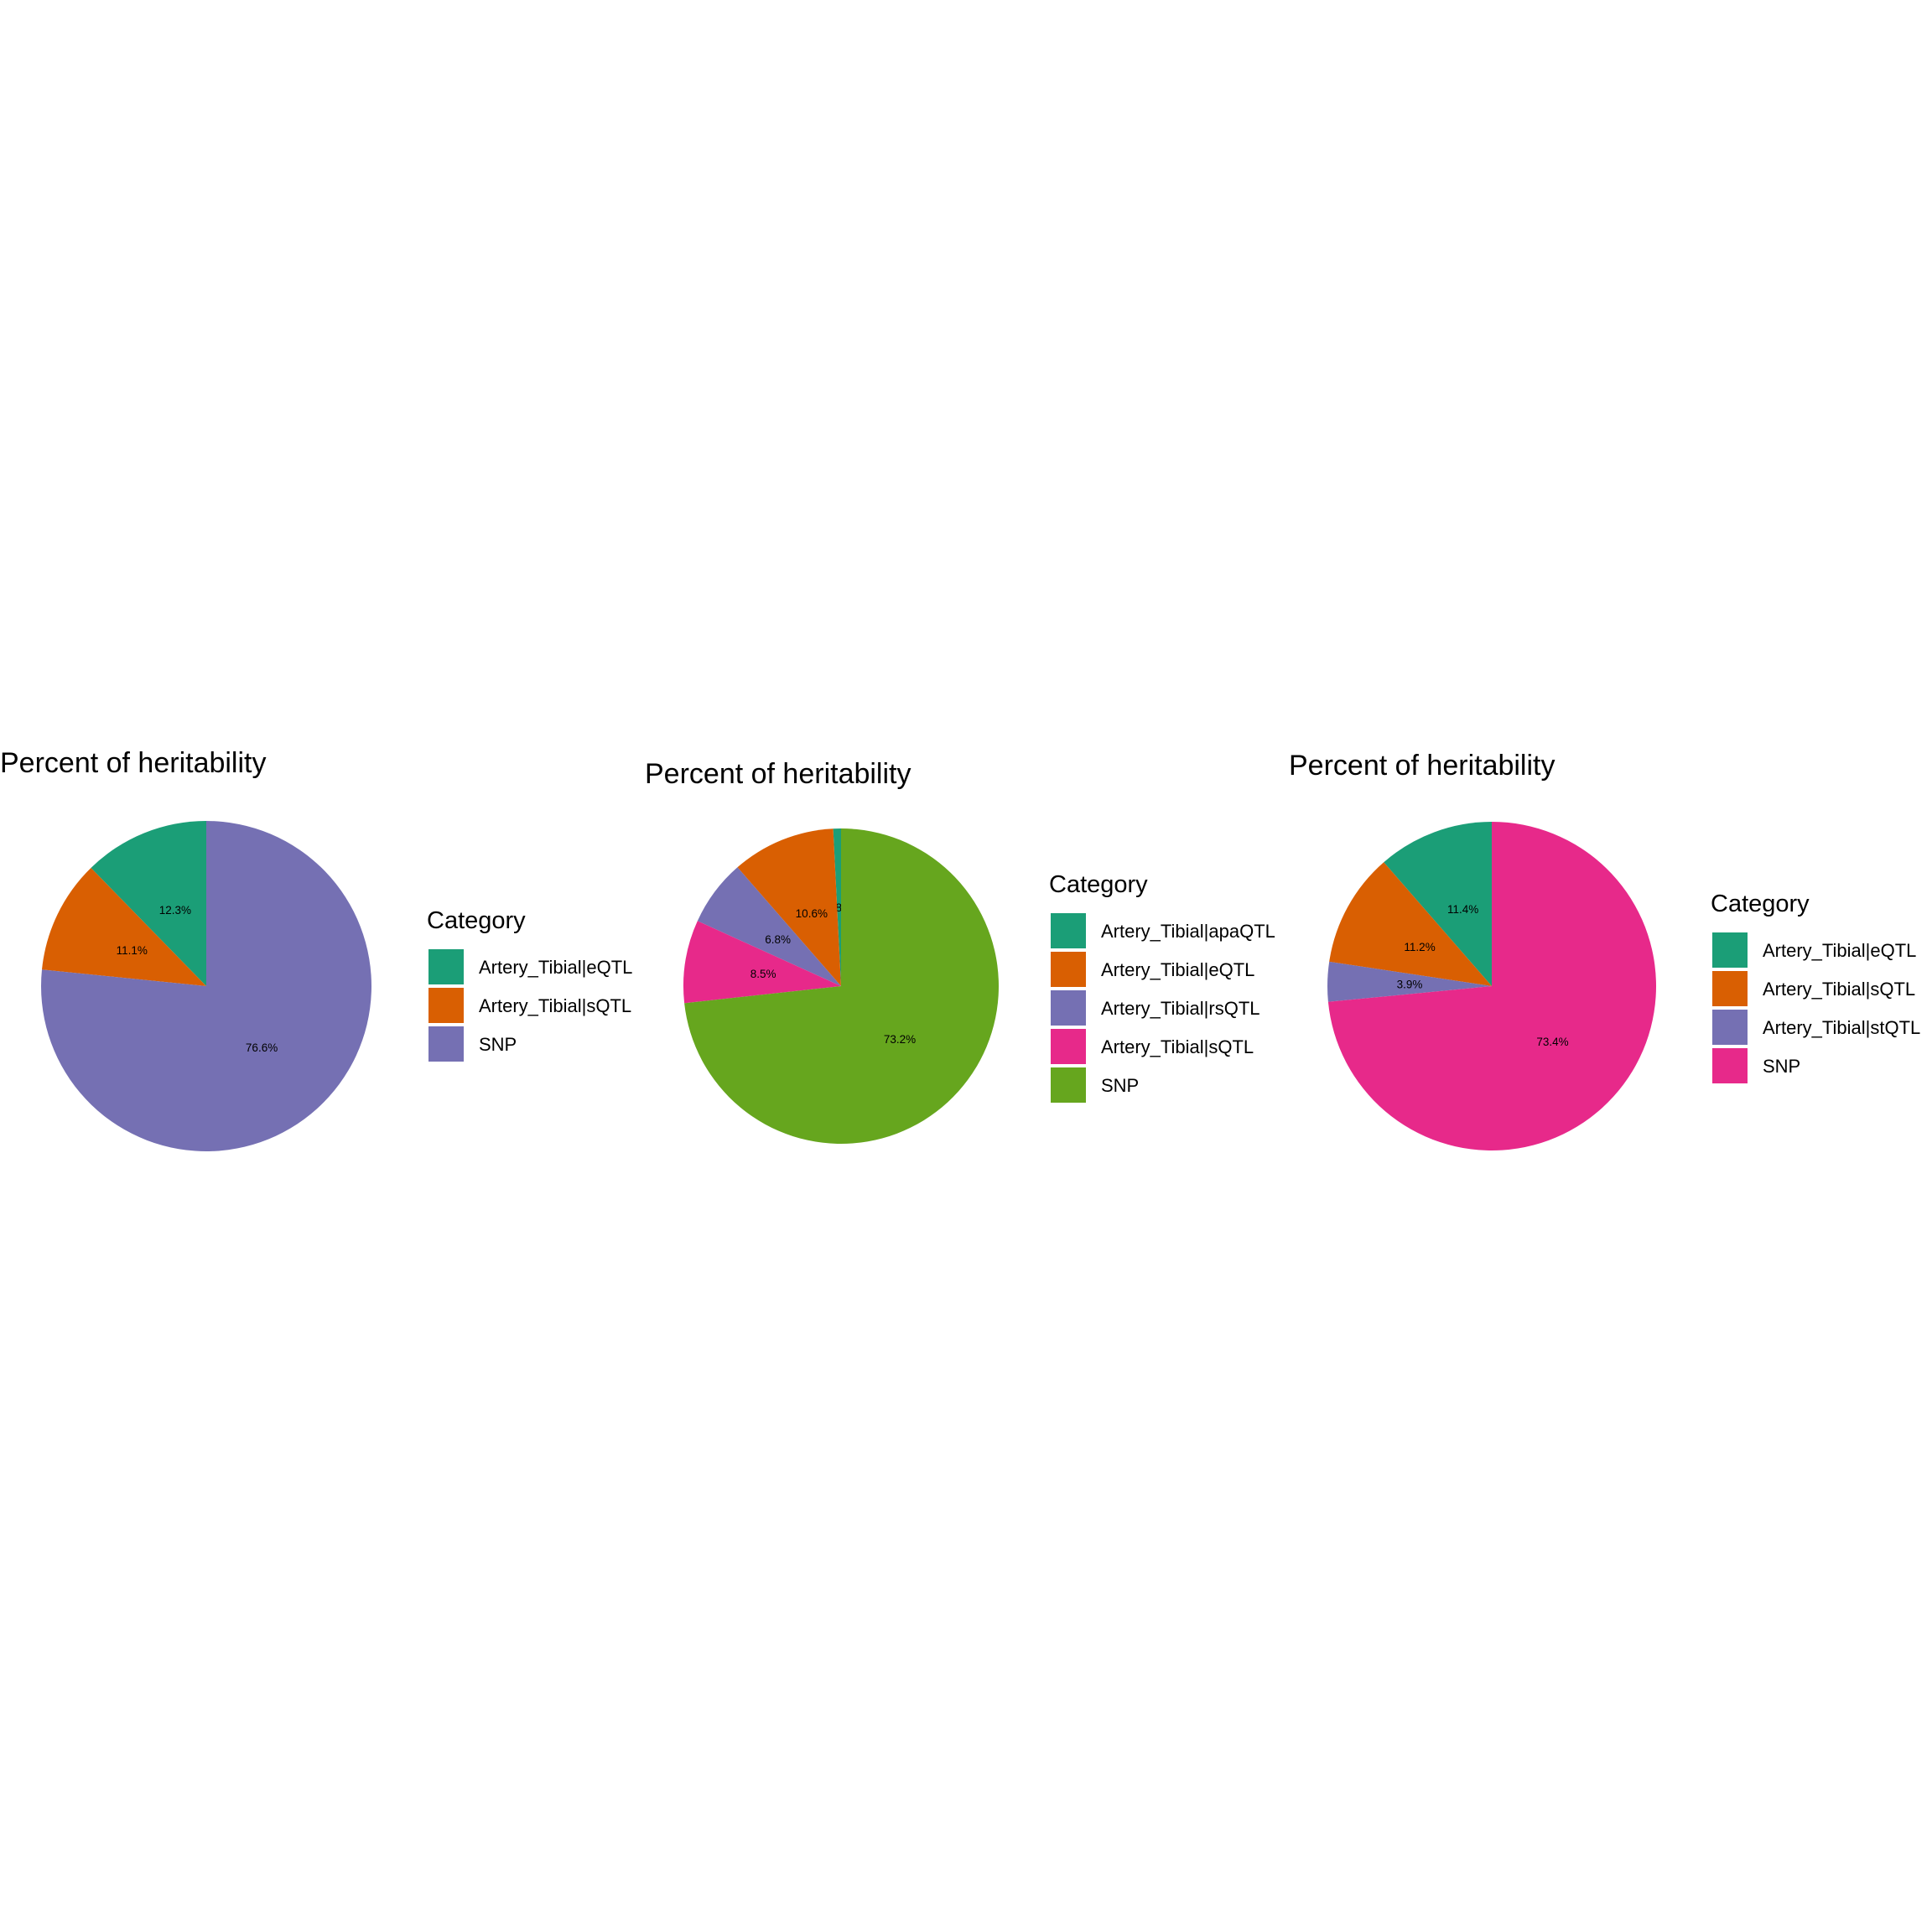  I want to click on slice-value-label: 8.5%, so click(763, 974).